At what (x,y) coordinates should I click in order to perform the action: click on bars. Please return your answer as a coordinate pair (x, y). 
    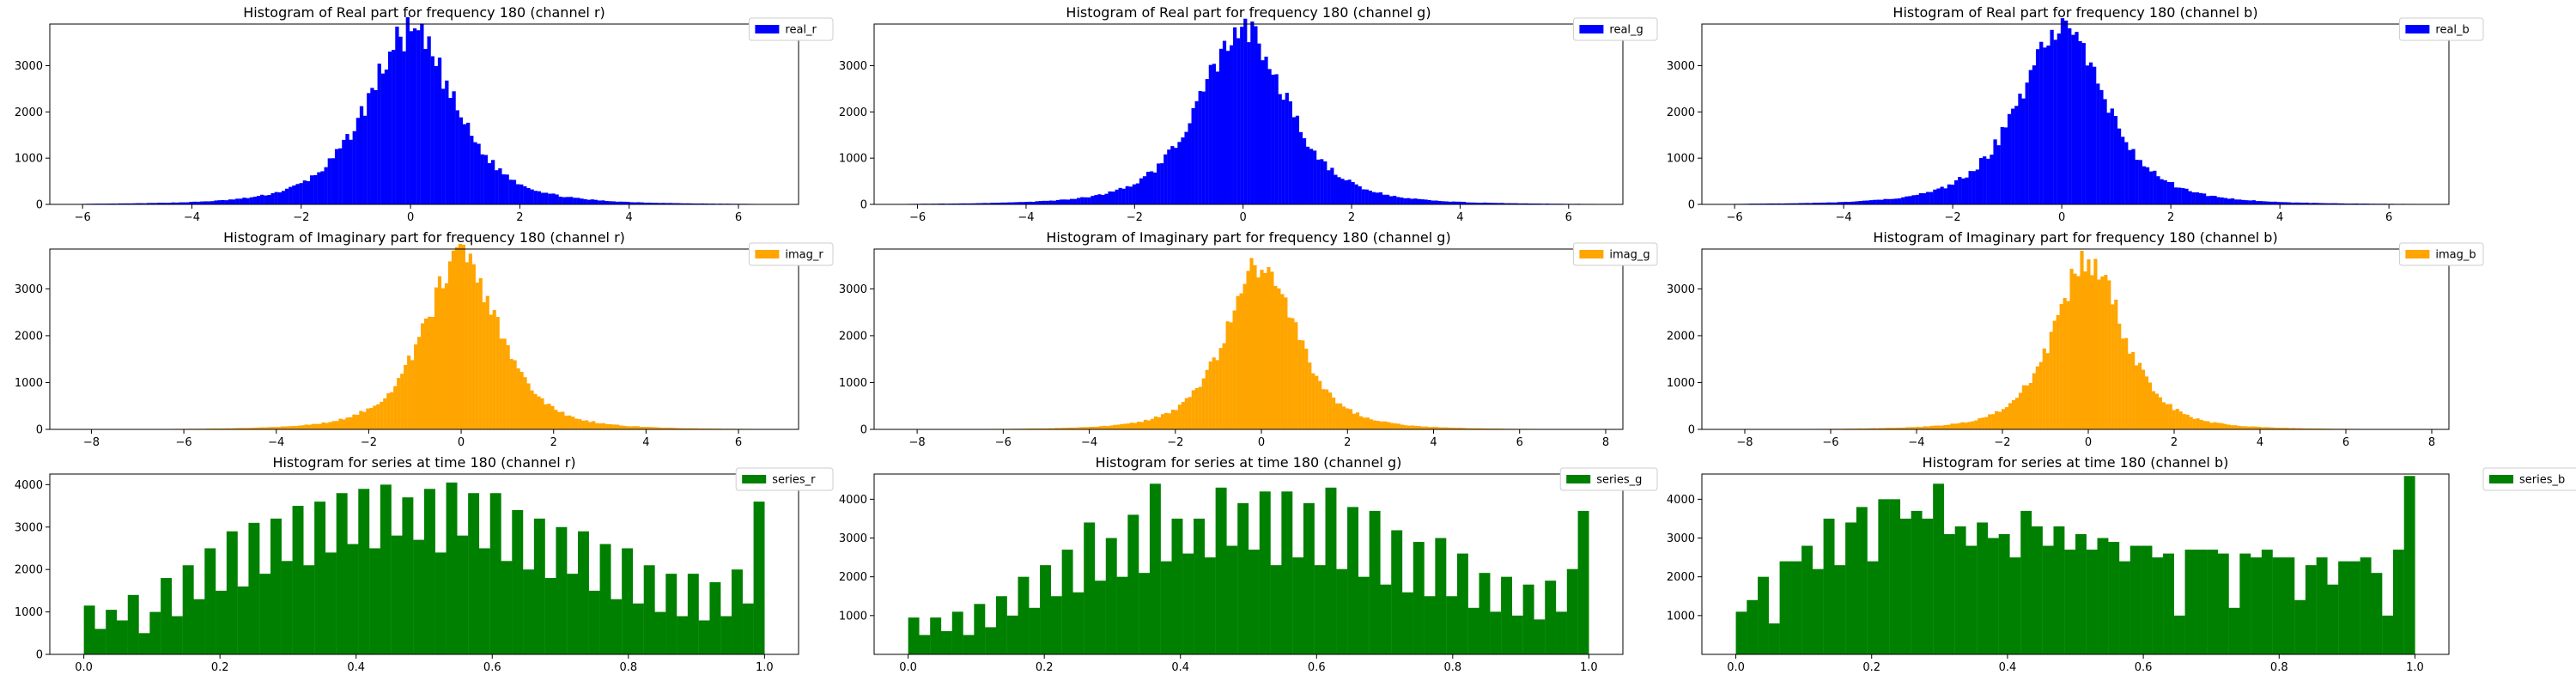
    Looking at the image, I should click on (2090, 111).